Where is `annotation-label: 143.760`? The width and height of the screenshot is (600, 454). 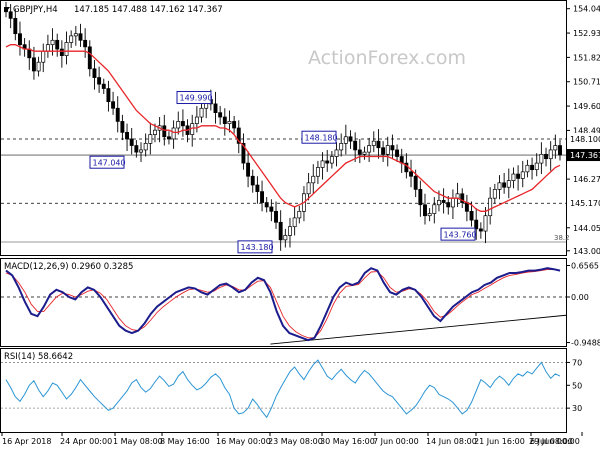 annotation-label: 143.760 is located at coordinates (460, 234).